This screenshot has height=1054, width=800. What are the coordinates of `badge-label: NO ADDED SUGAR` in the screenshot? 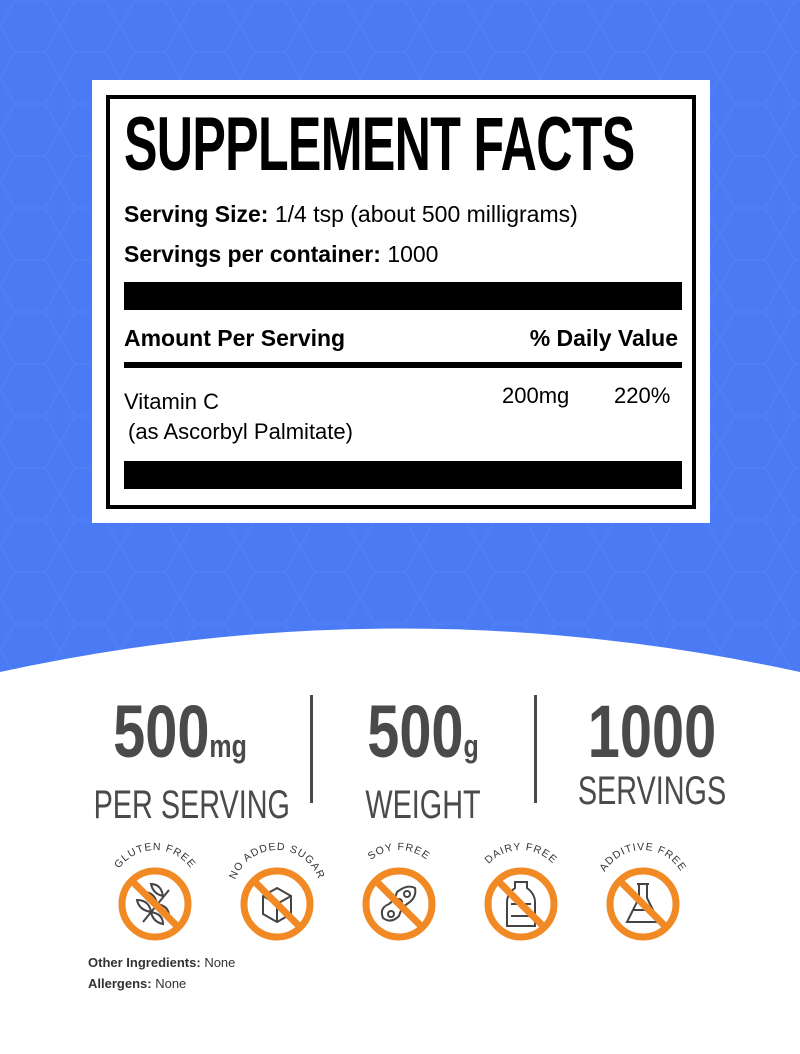 It's located at (277, 861).